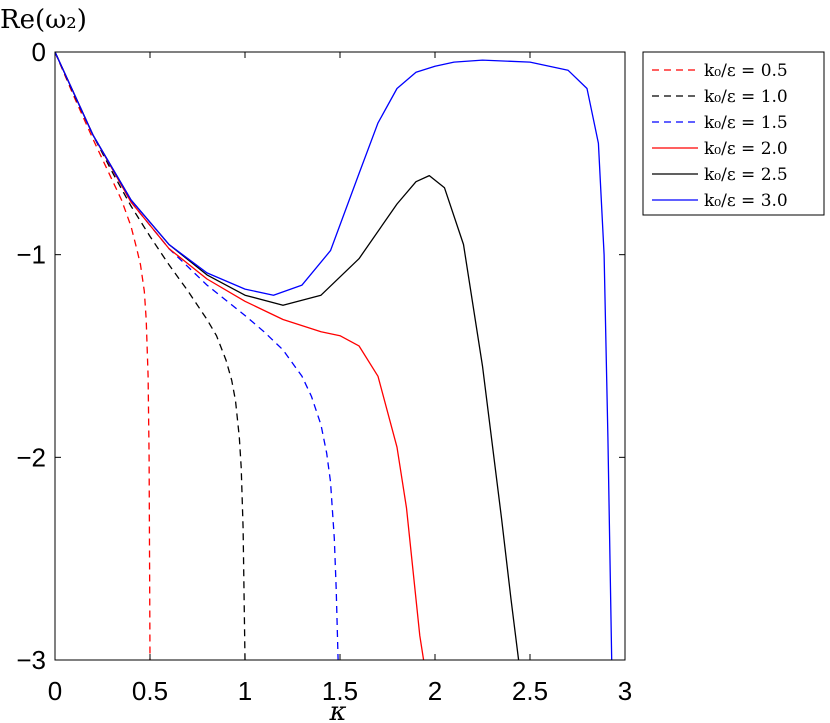  Describe the element at coordinates (150, 691) in the screenshot. I see `x-tick-label: 0.5` at that location.